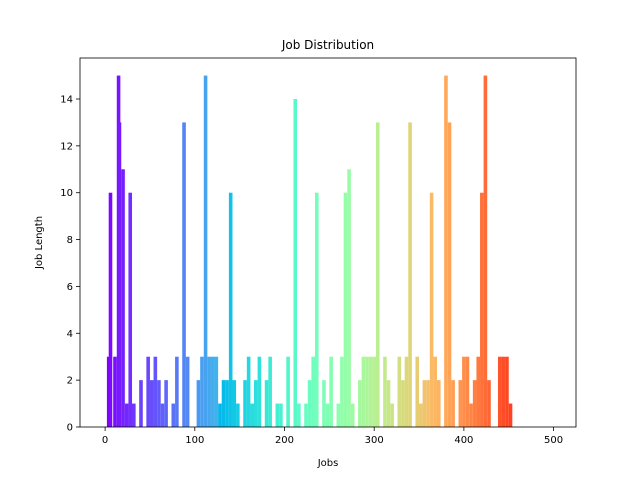 This screenshot has height=480, width=640. I want to click on x-tick-label: 500, so click(553, 440).